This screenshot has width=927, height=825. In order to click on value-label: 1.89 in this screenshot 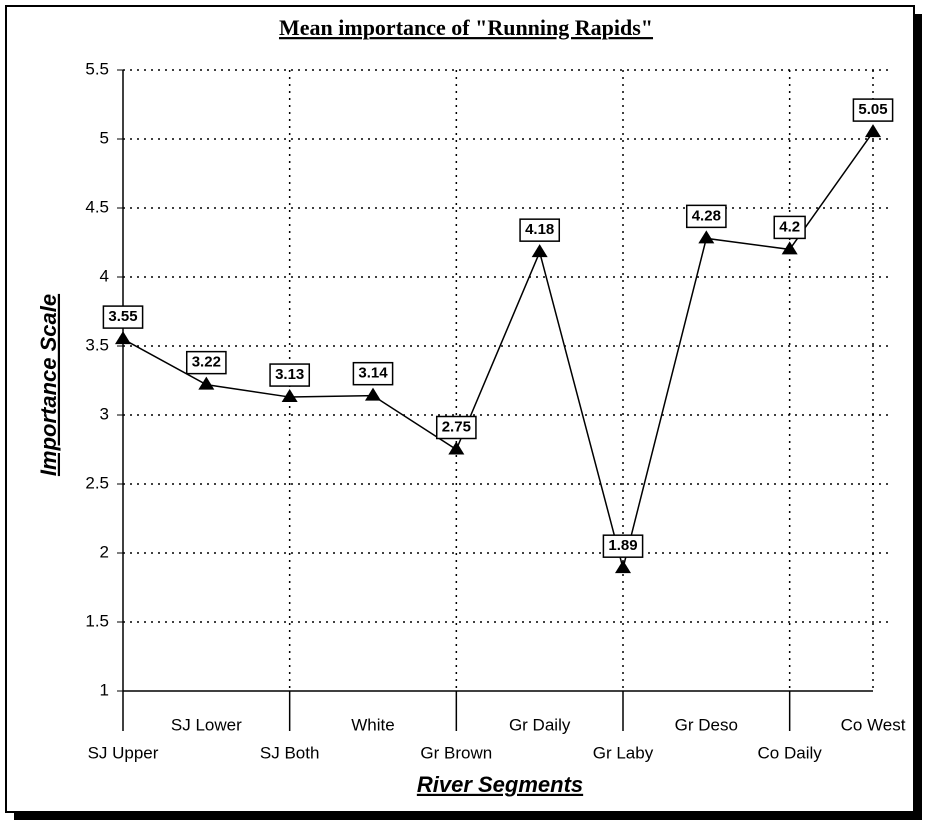, I will do `click(622, 545)`.